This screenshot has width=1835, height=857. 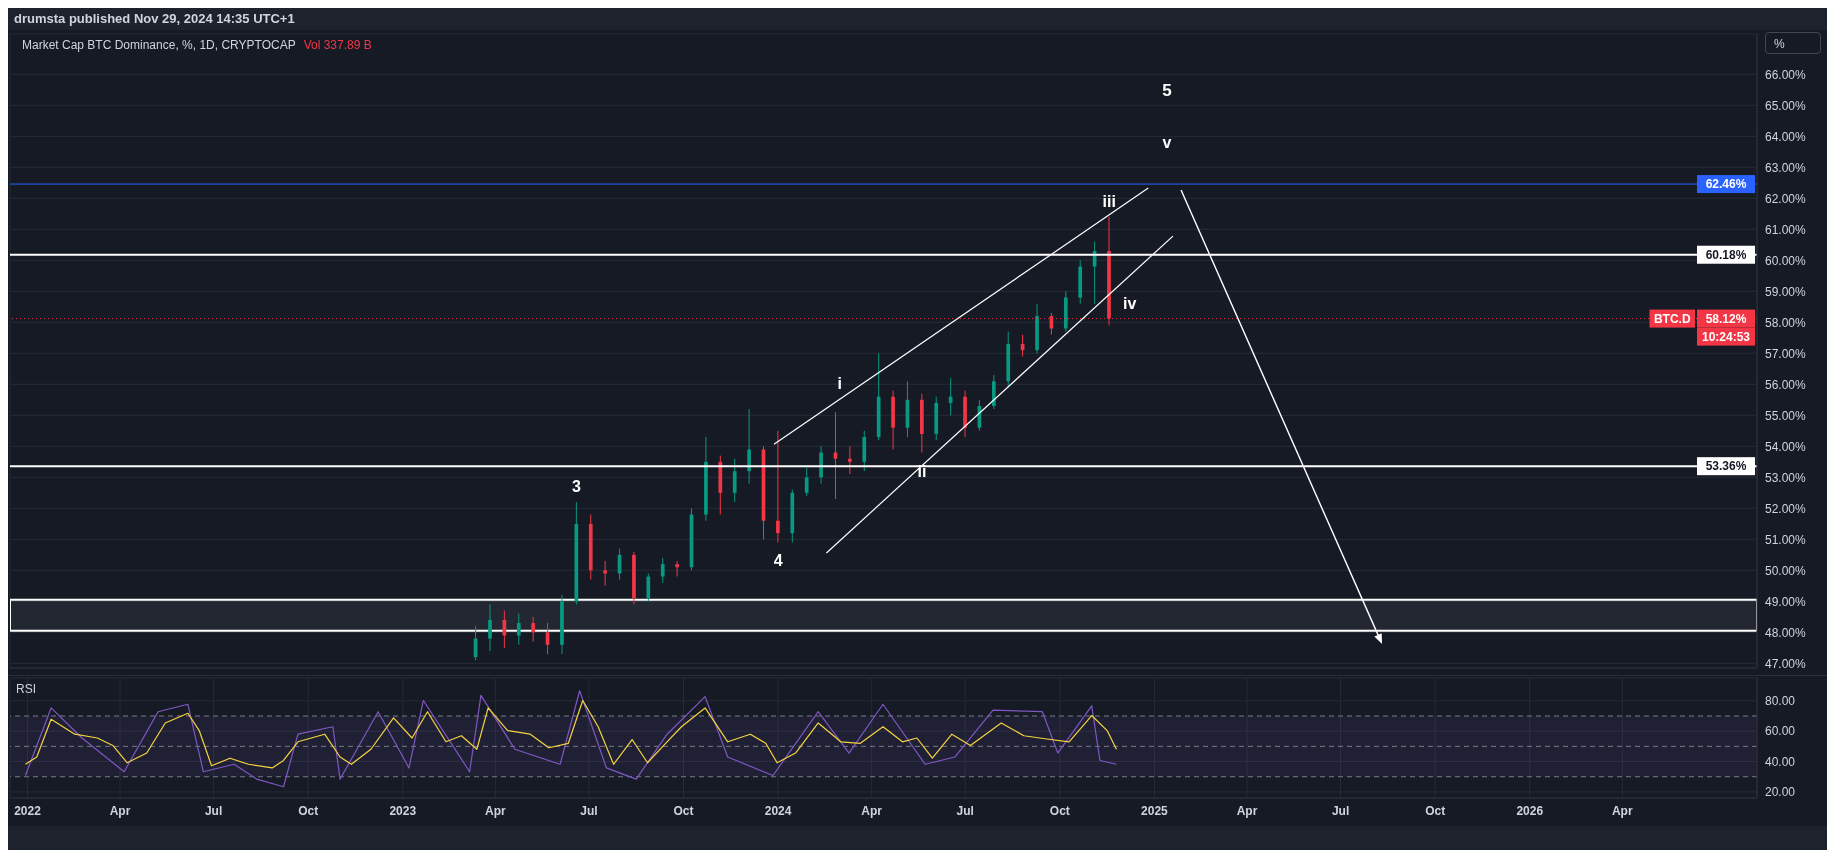 What do you see at coordinates (917, 19) in the screenshot?
I see `text: drumsta published Nov 29, 2024 14:35 UTC+1` at bounding box center [917, 19].